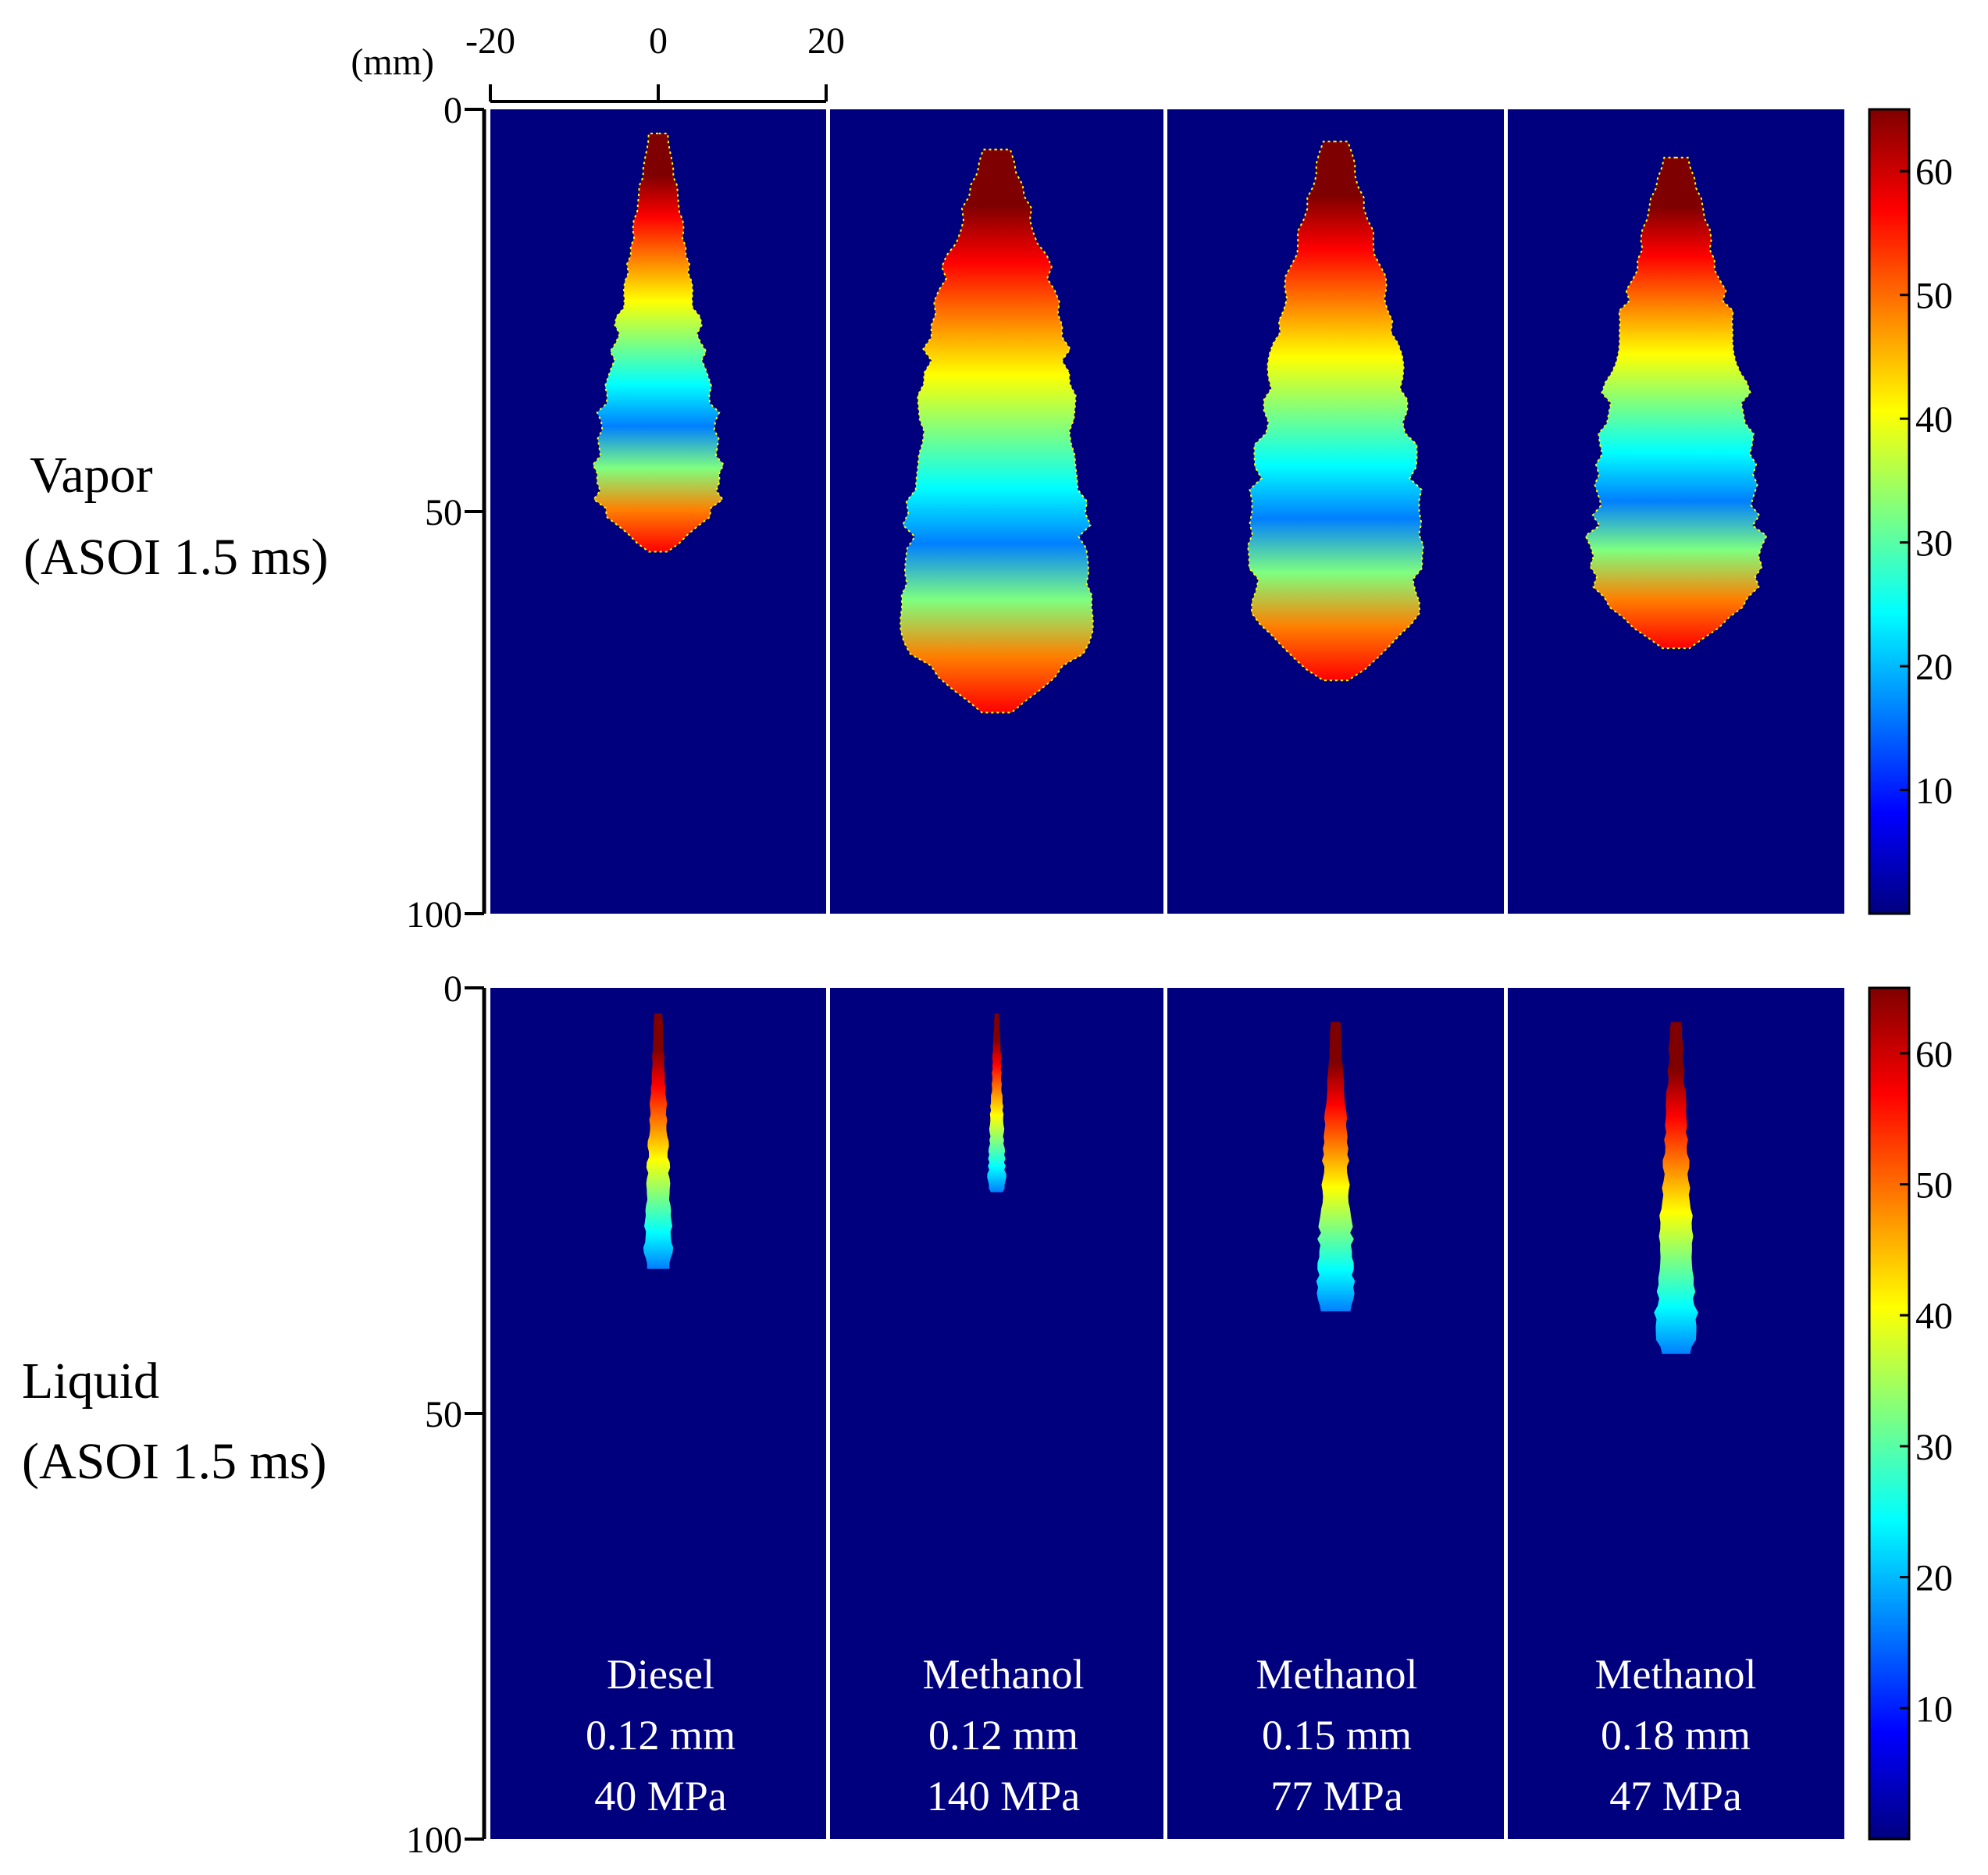  Describe the element at coordinates (1934, 544) in the screenshot. I see `vapor-colorbar-tick-label-2: 30` at that location.